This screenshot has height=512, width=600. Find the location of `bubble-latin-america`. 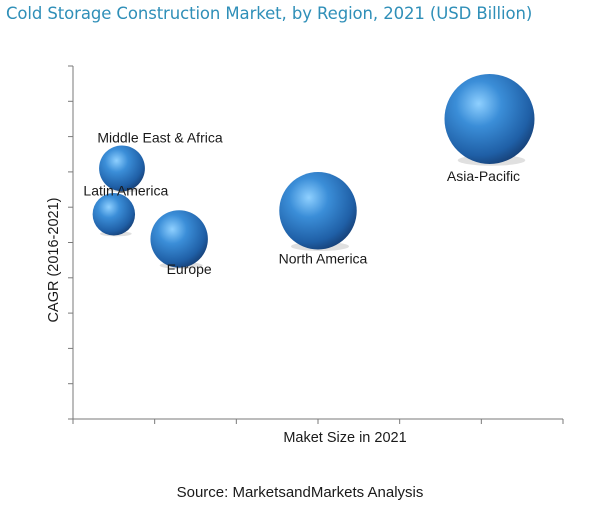

bubble-latin-america is located at coordinates (114, 214).